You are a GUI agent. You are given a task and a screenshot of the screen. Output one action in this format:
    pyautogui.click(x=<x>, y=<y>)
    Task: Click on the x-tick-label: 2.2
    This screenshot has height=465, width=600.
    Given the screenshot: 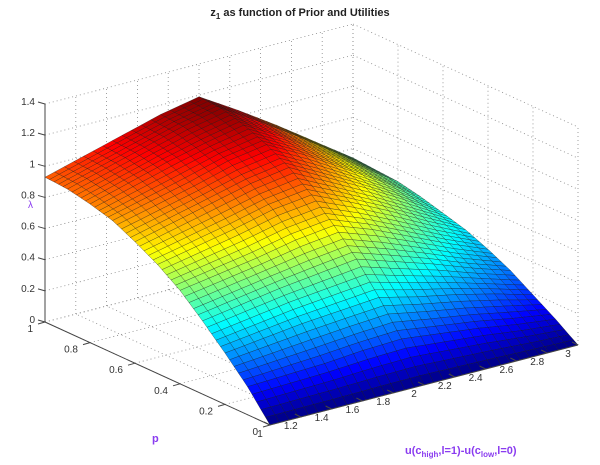 What is the action you would take?
    pyautogui.click(x=445, y=386)
    